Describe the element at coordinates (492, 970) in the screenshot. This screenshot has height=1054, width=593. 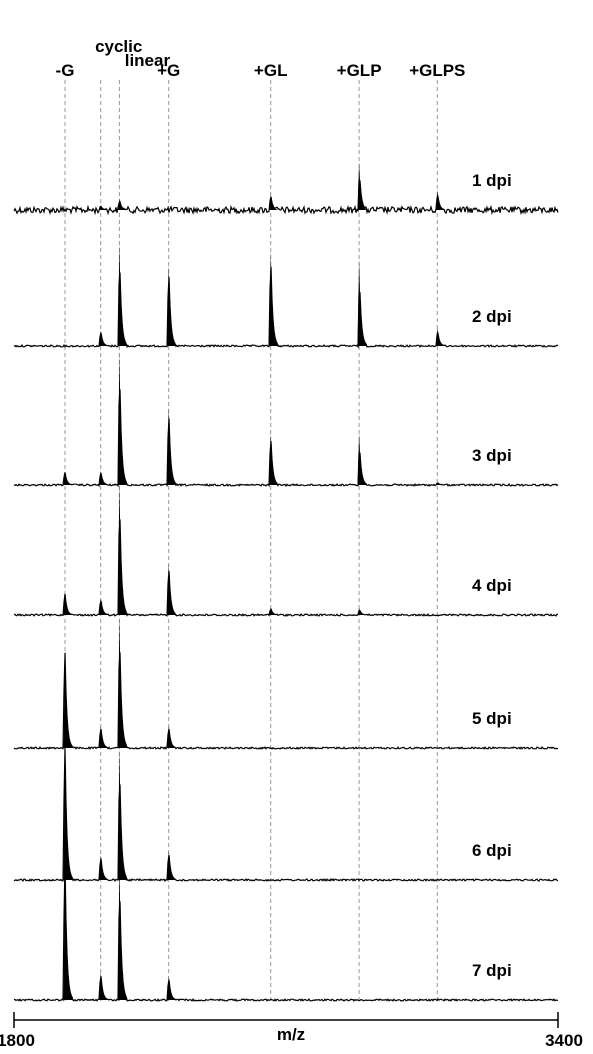
I see `series-label: 7 dpi` at that location.